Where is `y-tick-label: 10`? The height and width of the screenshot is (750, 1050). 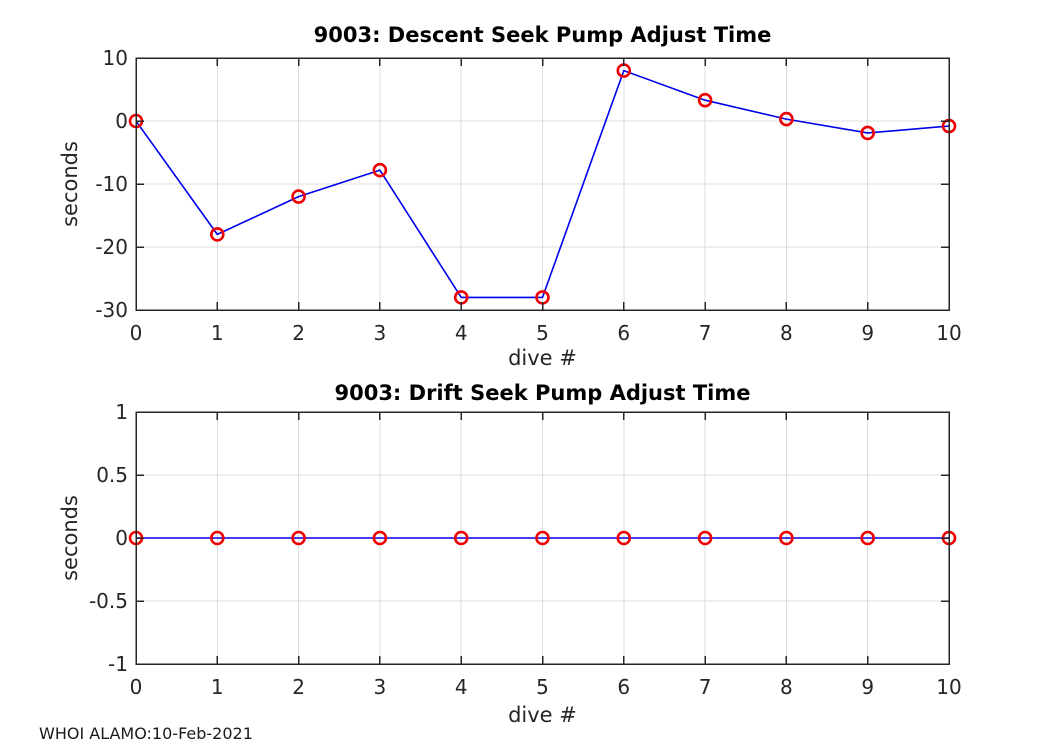 y-tick-label: 10 is located at coordinates (115, 58).